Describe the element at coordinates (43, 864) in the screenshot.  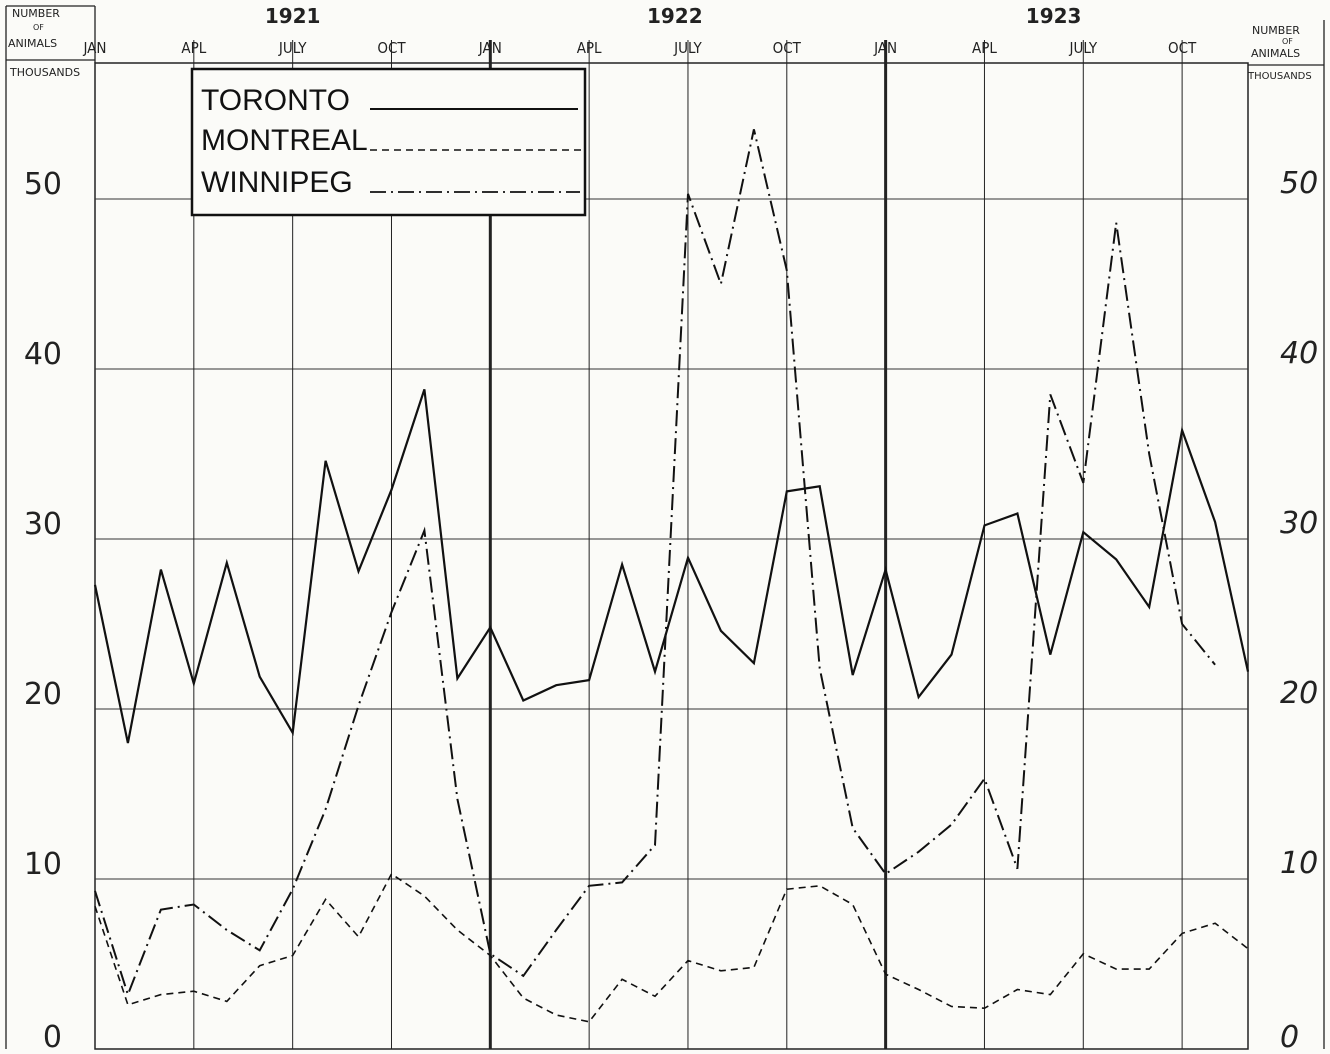
I see `ytick-left-10: 10` at that location.